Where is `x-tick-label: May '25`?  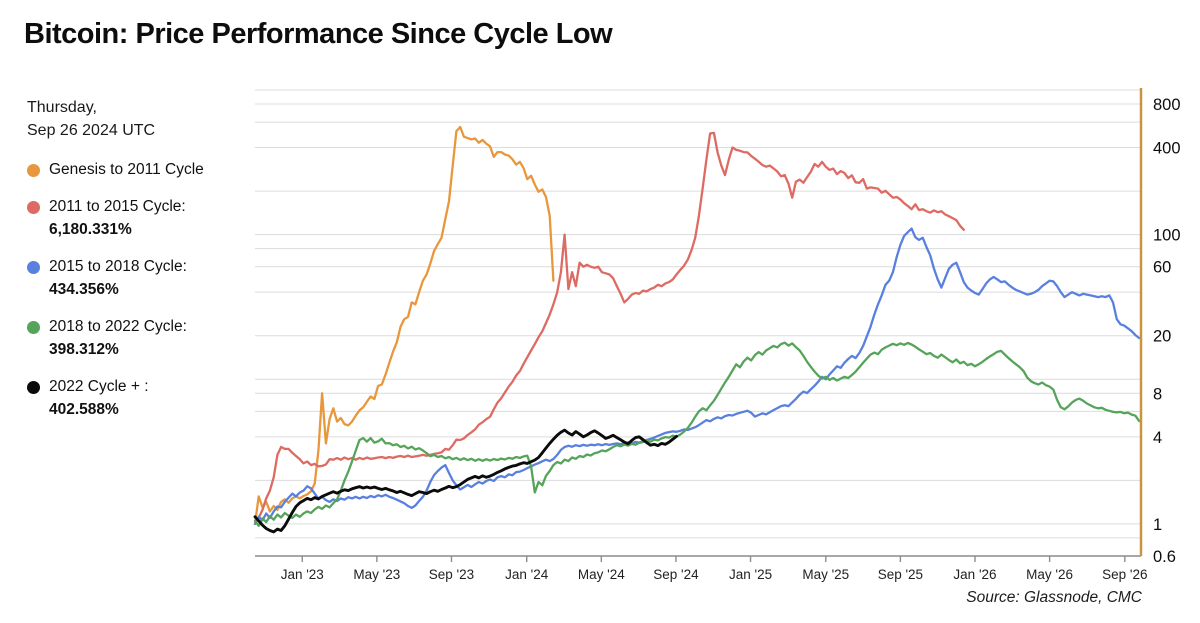
x-tick-label: May '25 is located at coordinates (825, 574).